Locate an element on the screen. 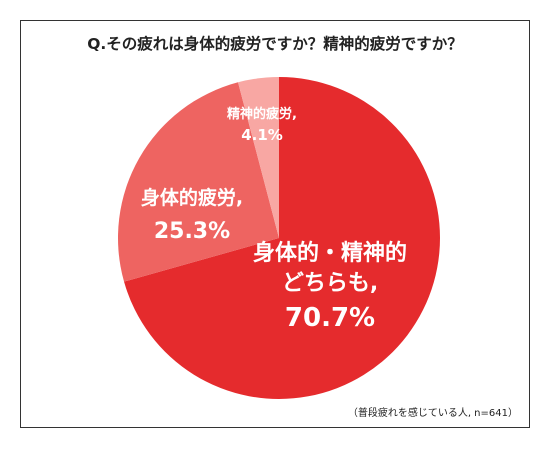  slice-label-both: どちらも, is located at coordinates (330, 283).